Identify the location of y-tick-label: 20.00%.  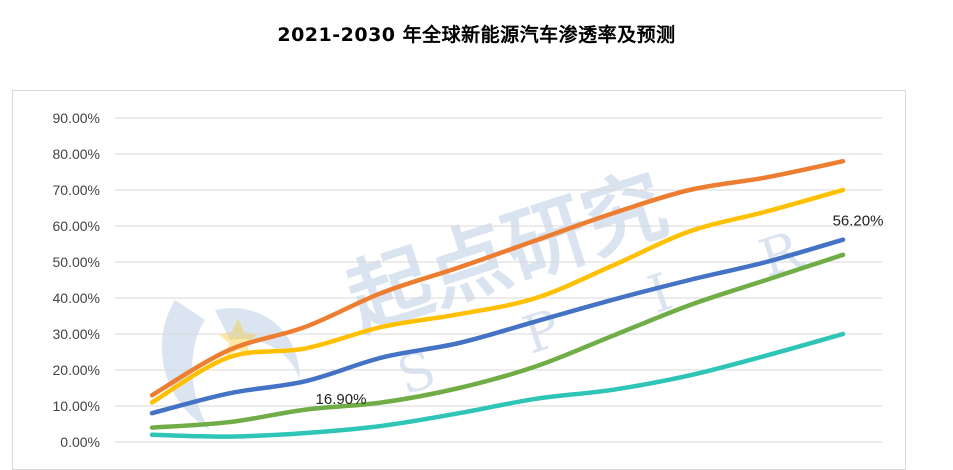
(76, 370).